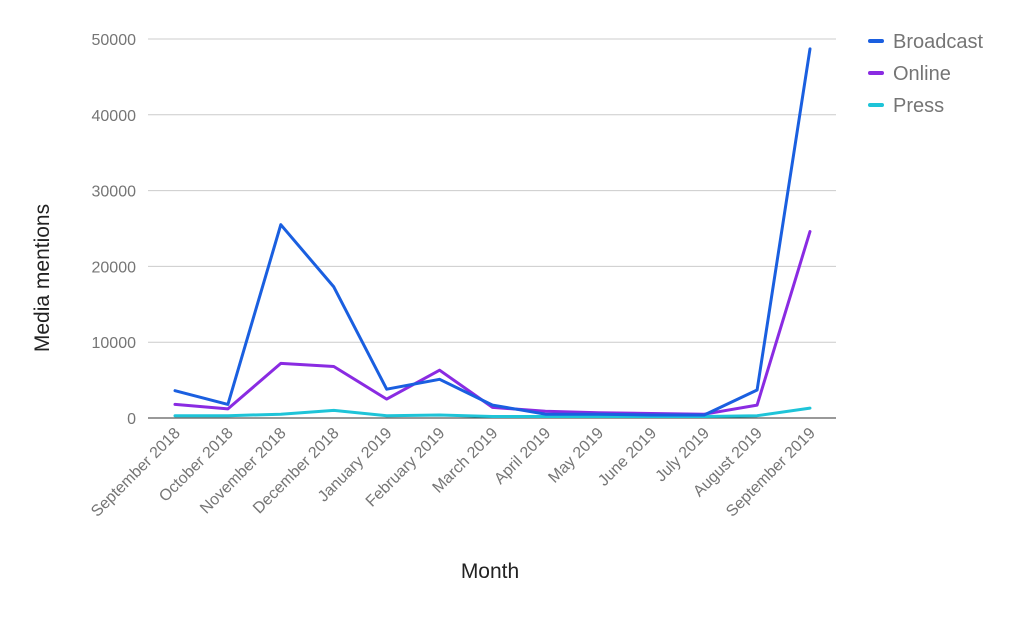  What do you see at coordinates (114, 192) in the screenshot?
I see `y-tick-label: 30000` at bounding box center [114, 192].